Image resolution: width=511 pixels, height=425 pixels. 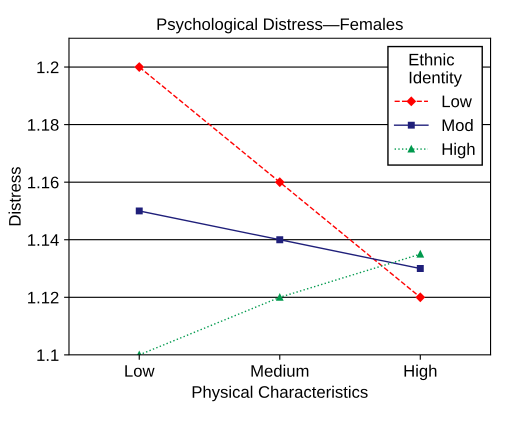 What do you see at coordinates (43, 240) in the screenshot?
I see `y-tick-label: 1.14` at bounding box center [43, 240].